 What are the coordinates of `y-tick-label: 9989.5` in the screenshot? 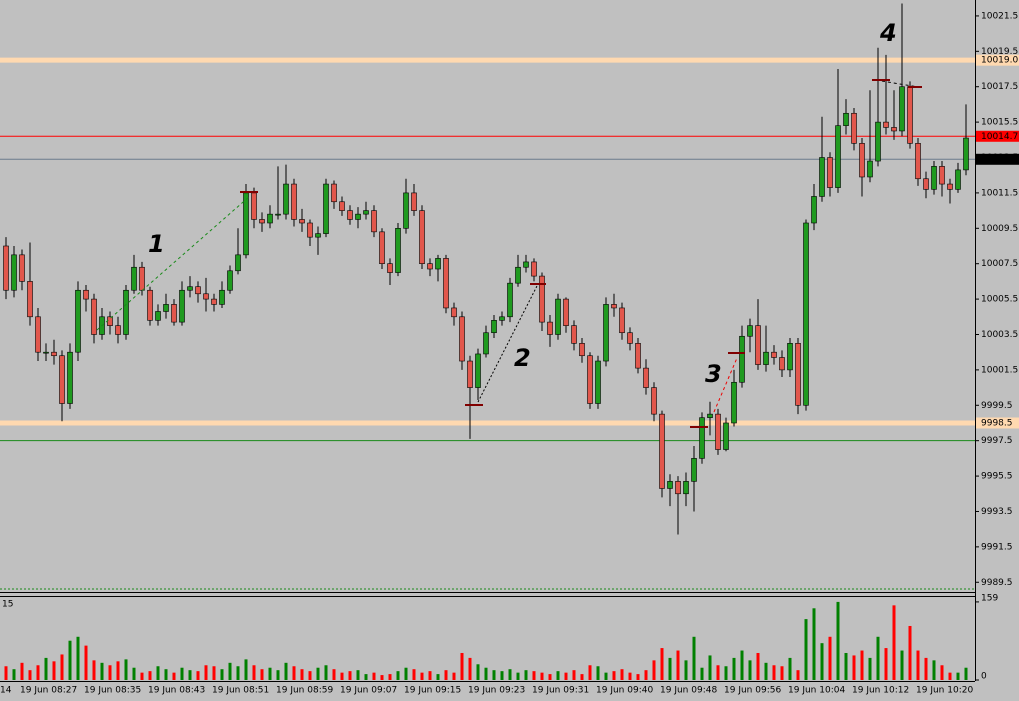 It's located at (997, 583).